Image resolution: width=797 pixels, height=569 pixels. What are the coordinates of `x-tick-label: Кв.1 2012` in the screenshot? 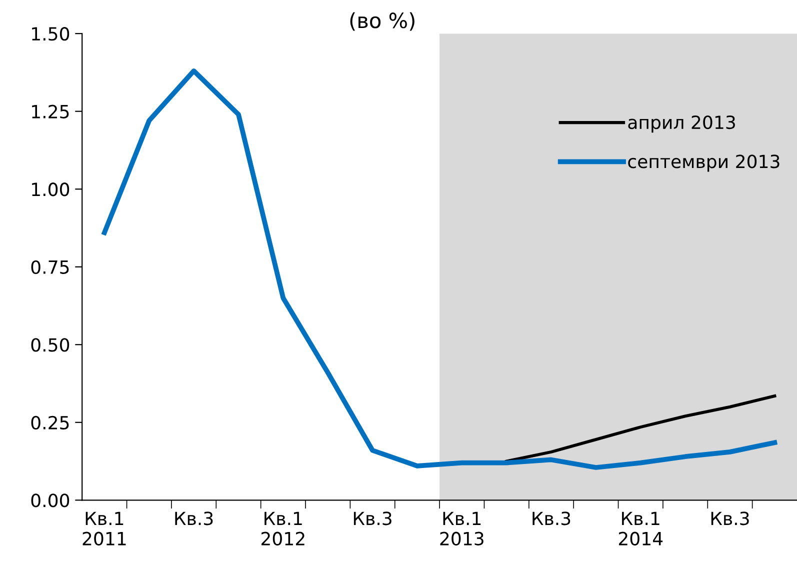 It's located at (283, 529).